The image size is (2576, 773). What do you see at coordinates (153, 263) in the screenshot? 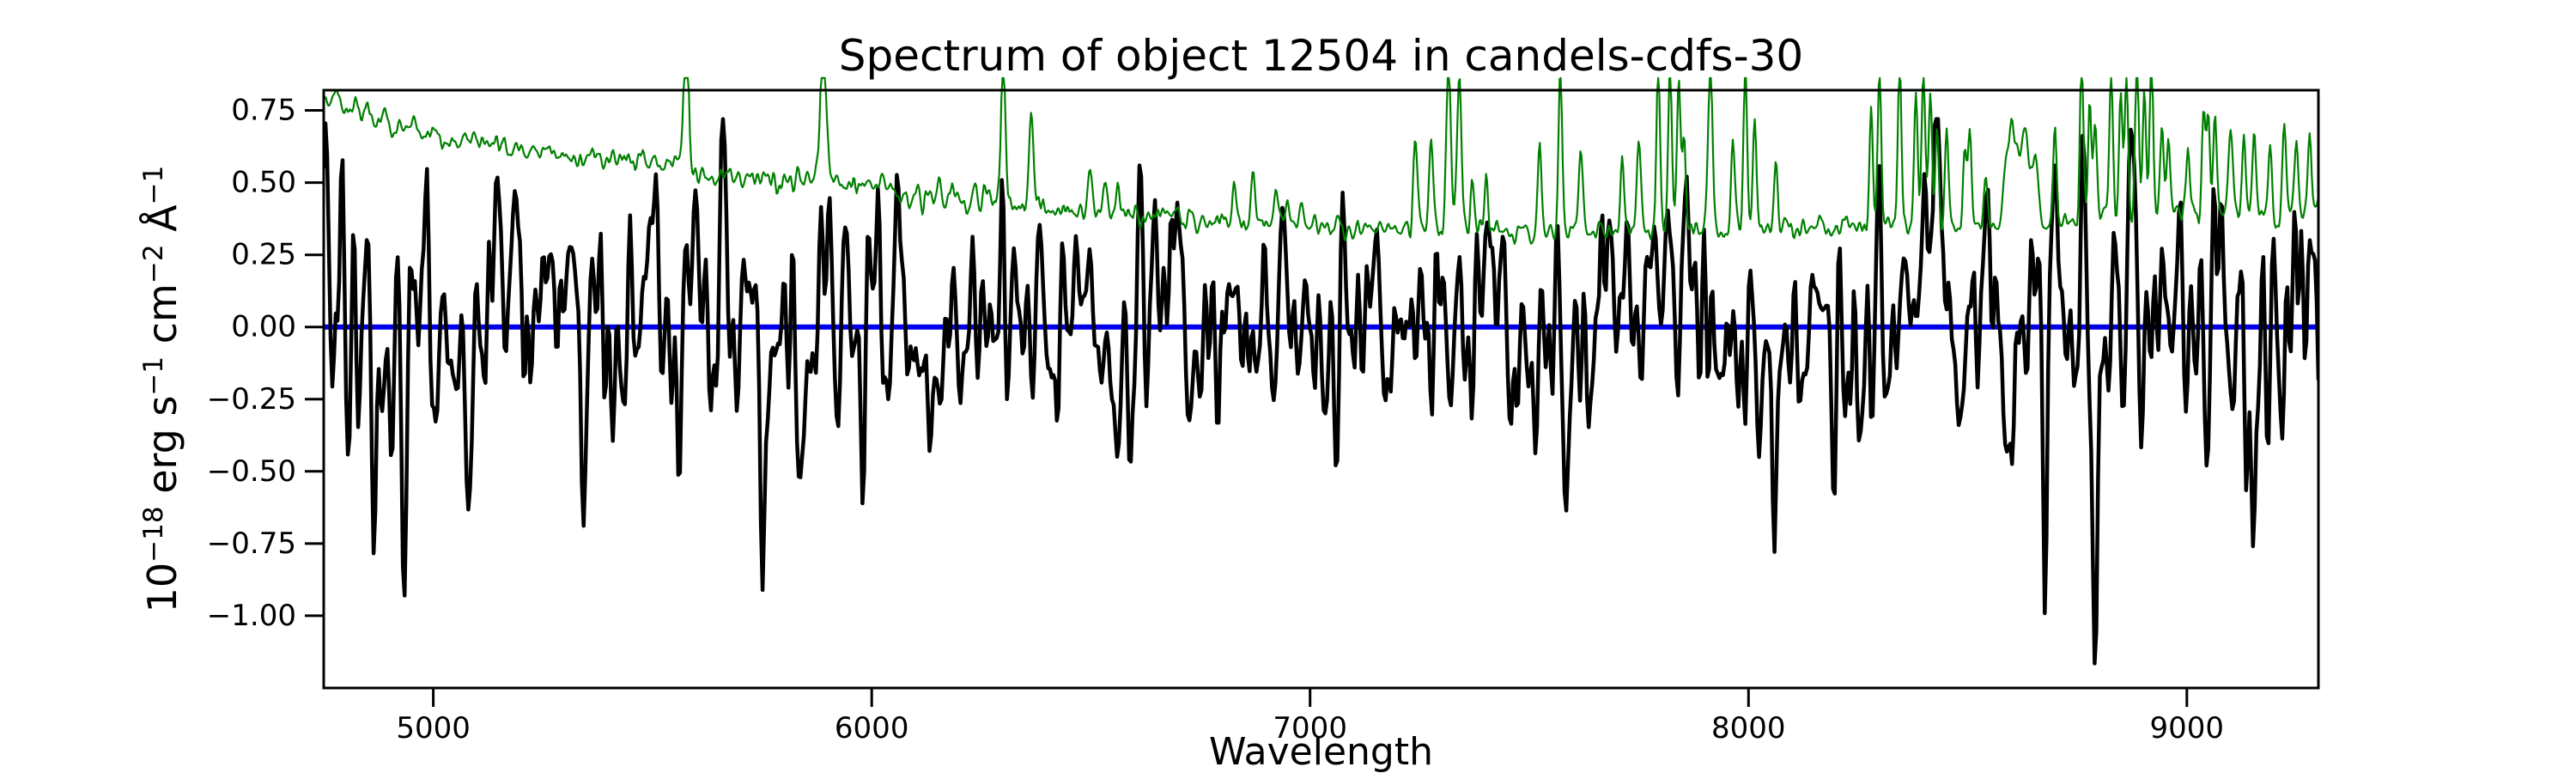
I see `ylabel-superscript: −2` at bounding box center [153, 263].